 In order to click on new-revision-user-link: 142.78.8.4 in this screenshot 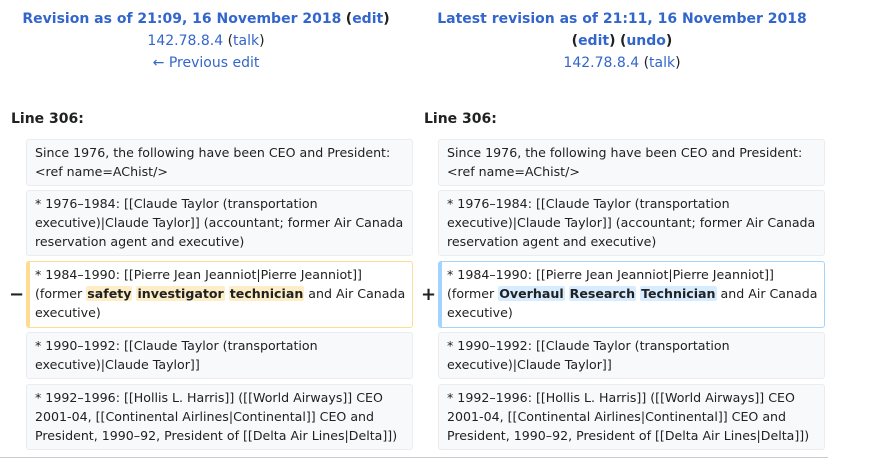, I will do `click(601, 63)`.